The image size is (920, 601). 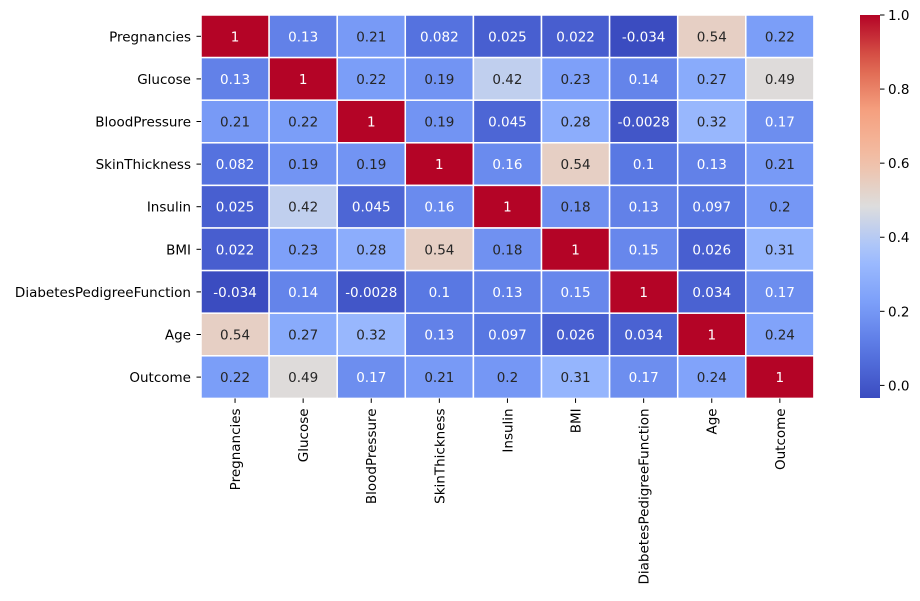 I want to click on row-label: Age, so click(x=178, y=336).